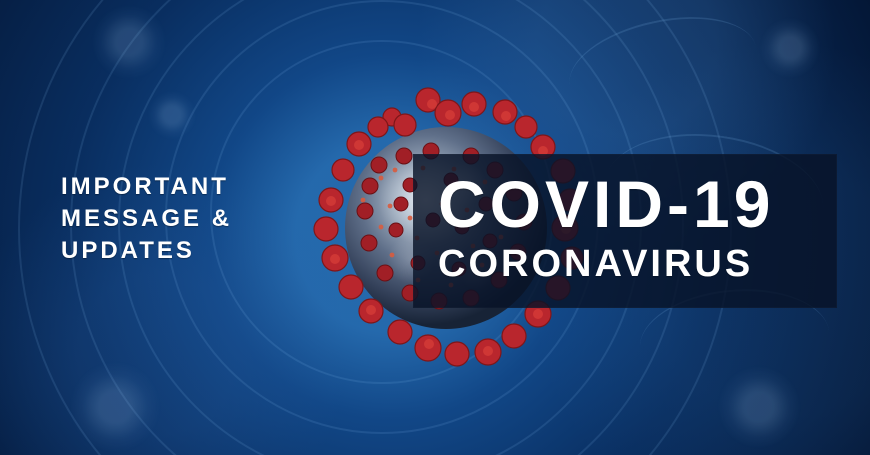  What do you see at coordinates (606, 204) in the screenshot?
I see `covid-title: COVID-19` at bounding box center [606, 204].